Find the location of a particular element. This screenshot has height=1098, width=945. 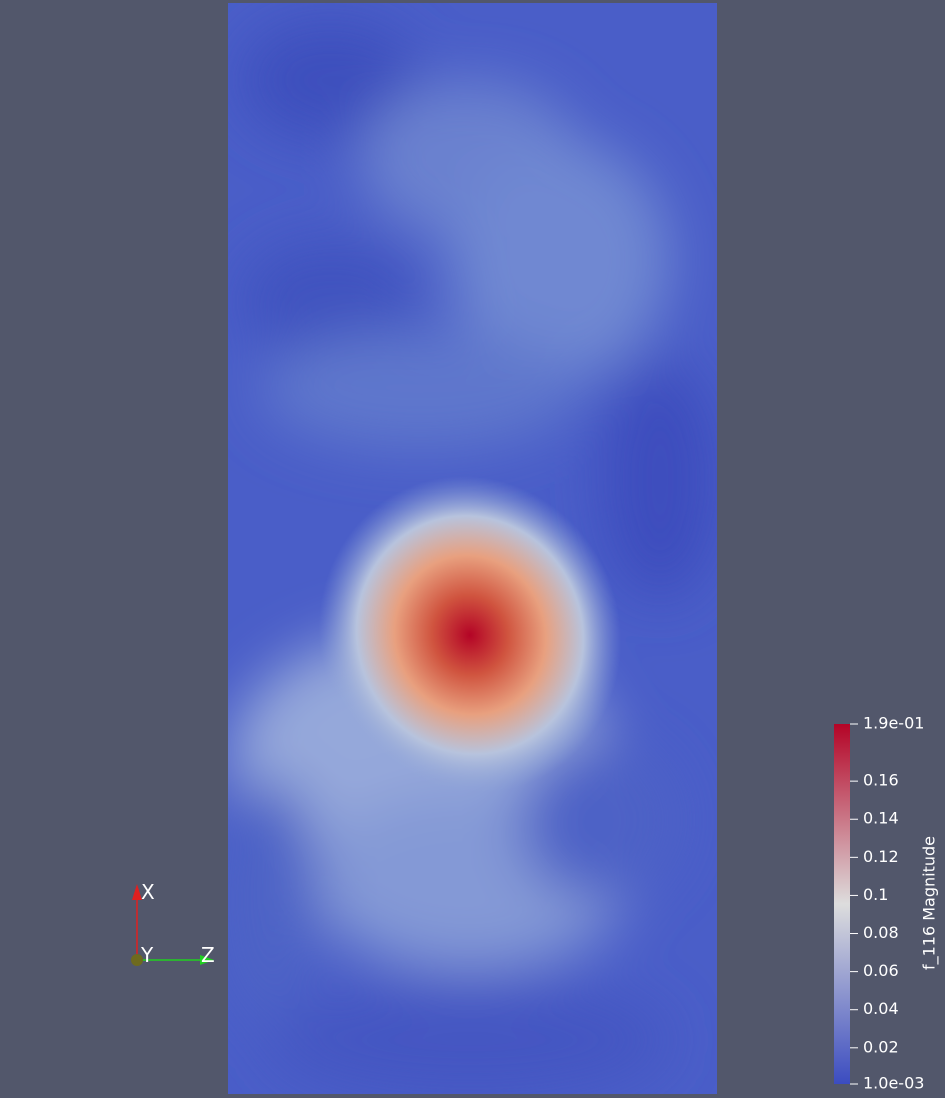

tick-label: 0.08 is located at coordinates (881, 932).